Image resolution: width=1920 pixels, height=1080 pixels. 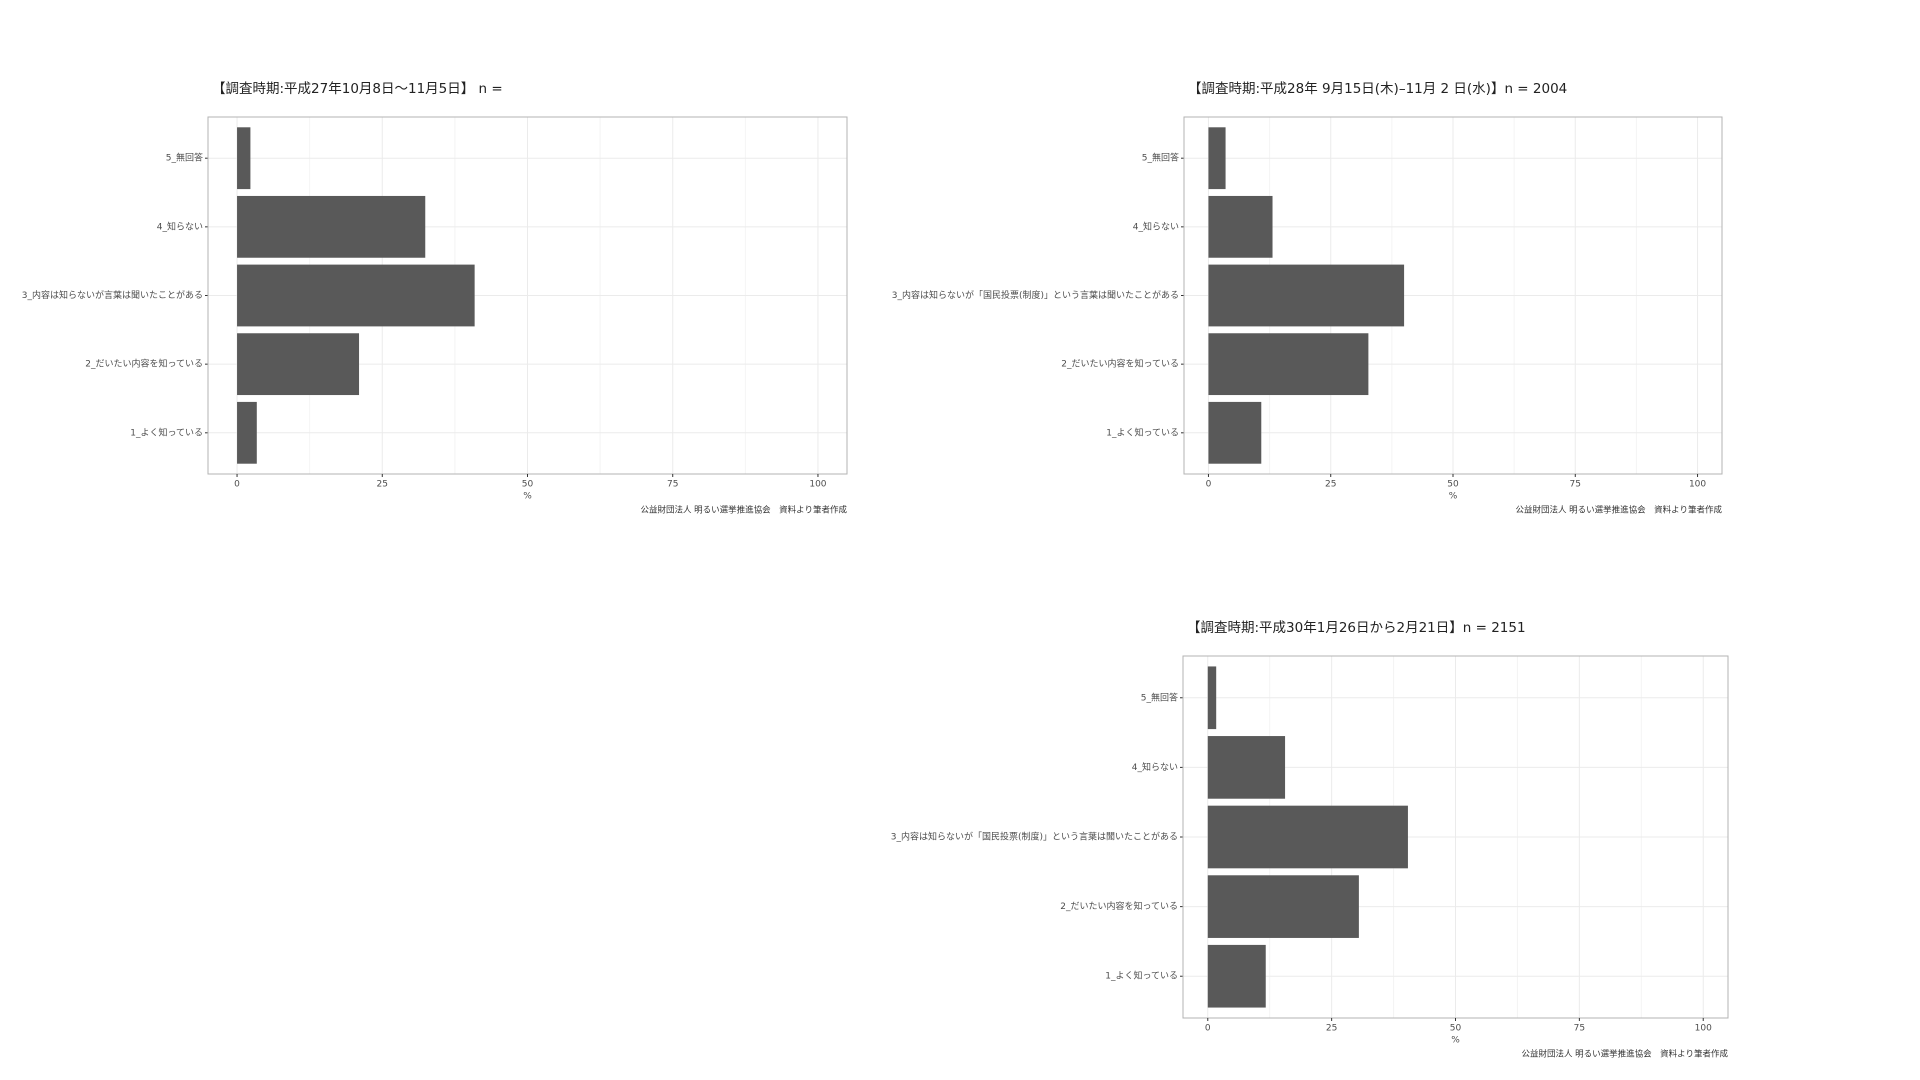 What do you see at coordinates (1377, 89) in the screenshot?
I see `chart-title: 【調査時期:平成28年 9月15日(木)–11月 2 日(水)】n = 2004` at bounding box center [1377, 89].